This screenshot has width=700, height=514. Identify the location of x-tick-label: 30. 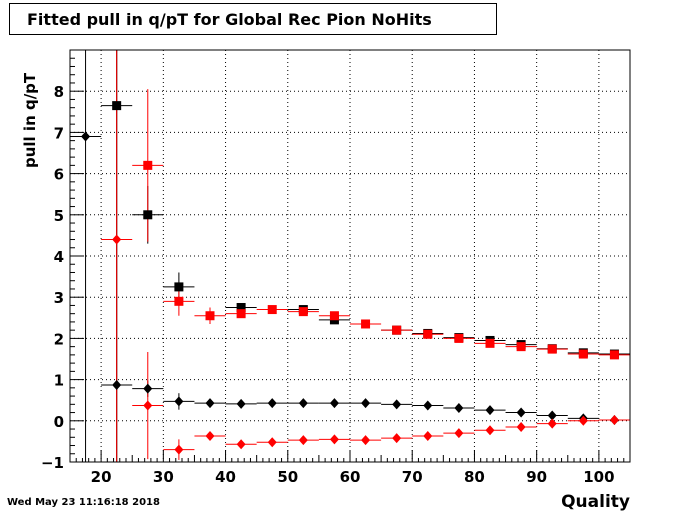
(163, 477).